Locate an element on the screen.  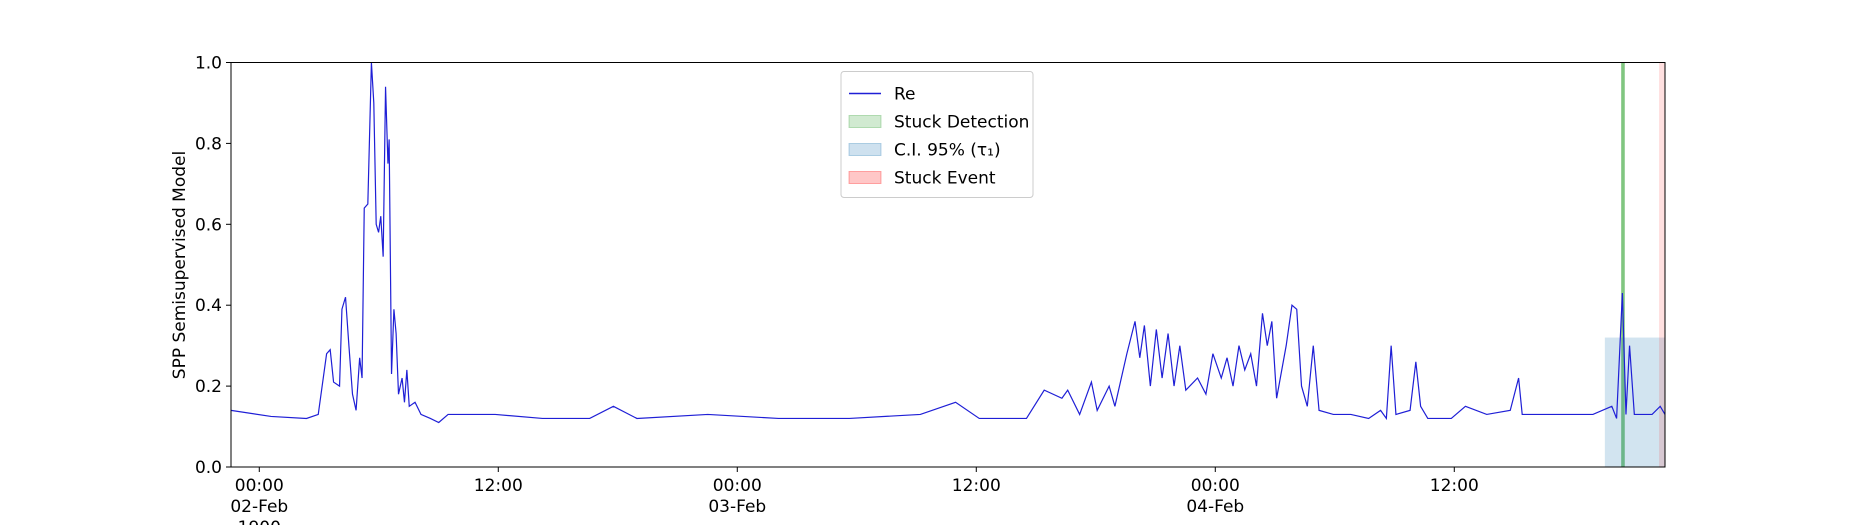
y-tick-label: 0.0 is located at coordinates (208, 468).